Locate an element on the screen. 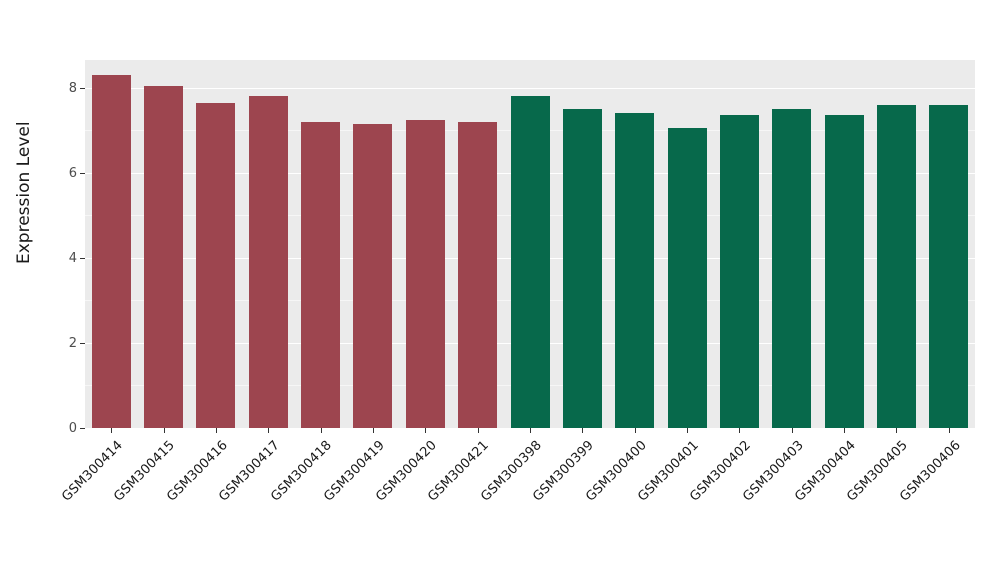  bar-GSM300418 is located at coordinates (321, 274).